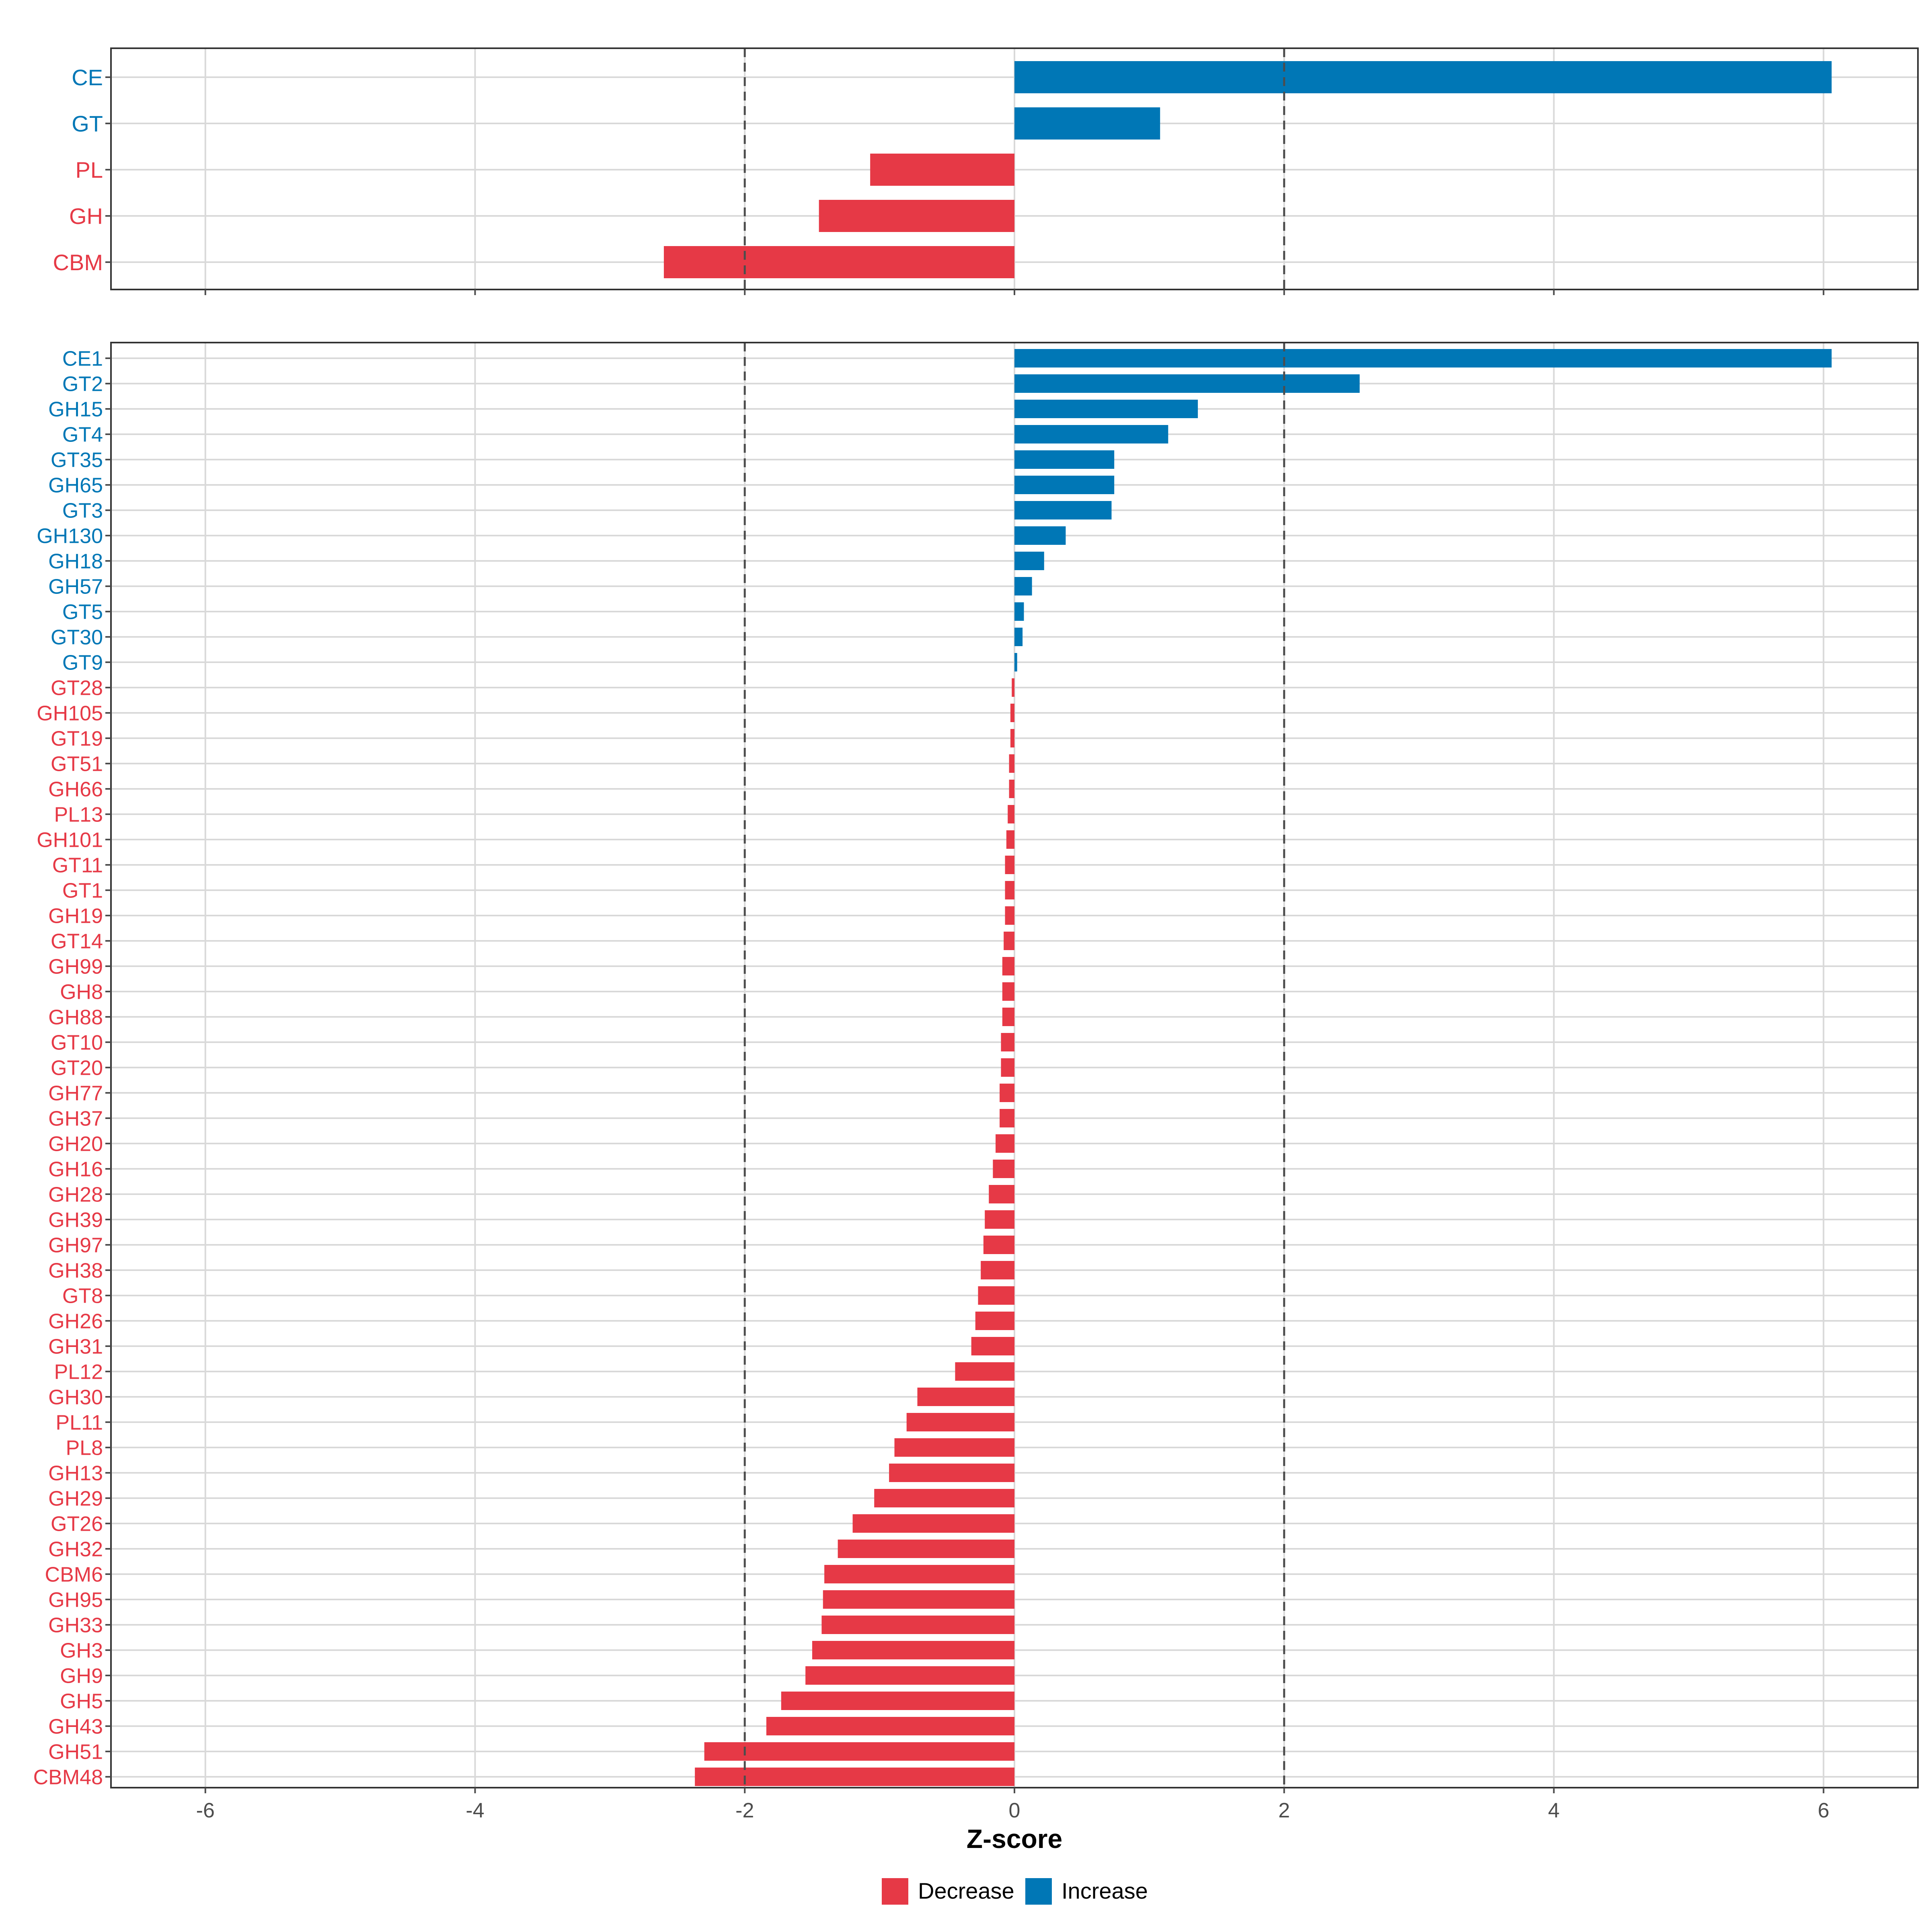 This screenshot has width=1930, height=1932. What do you see at coordinates (855, 1777) in the screenshot?
I see `sub-bar-CBM48` at bounding box center [855, 1777].